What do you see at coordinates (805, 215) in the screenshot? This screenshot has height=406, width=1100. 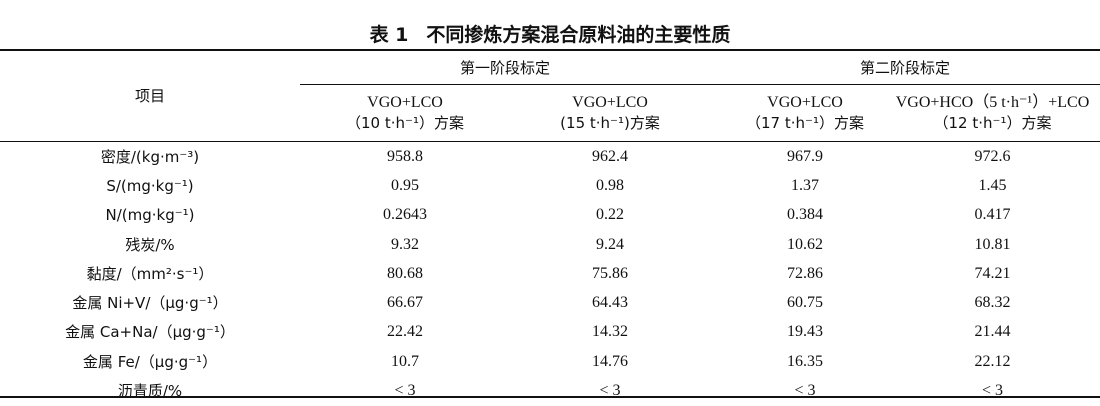 I see `table-cell: 0.384` at bounding box center [805, 215].